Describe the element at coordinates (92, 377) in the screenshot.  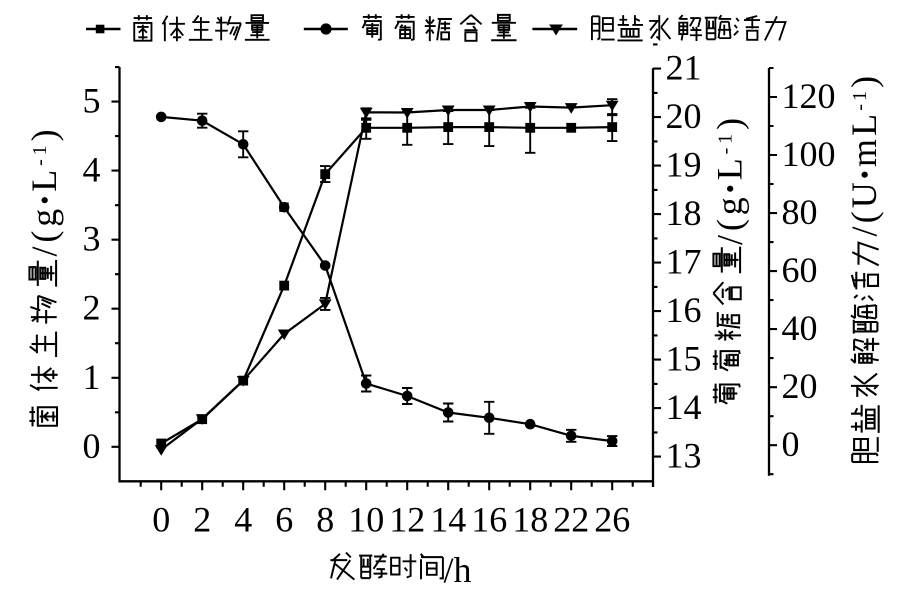
I see `svg-text: 1` at that location.